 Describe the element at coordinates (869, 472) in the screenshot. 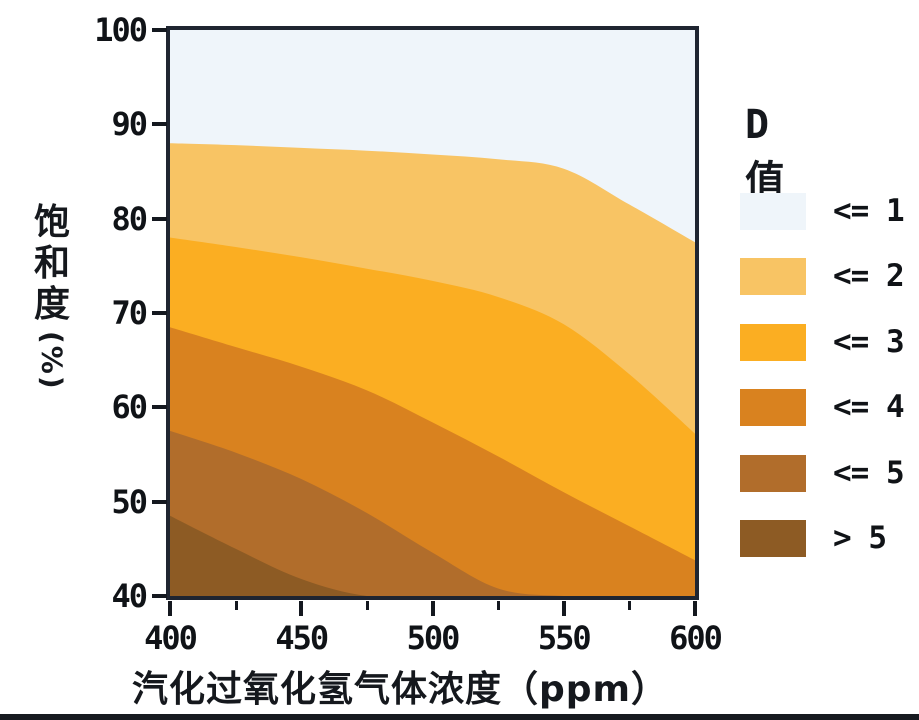

I see `legend-label: <= 5` at that location.